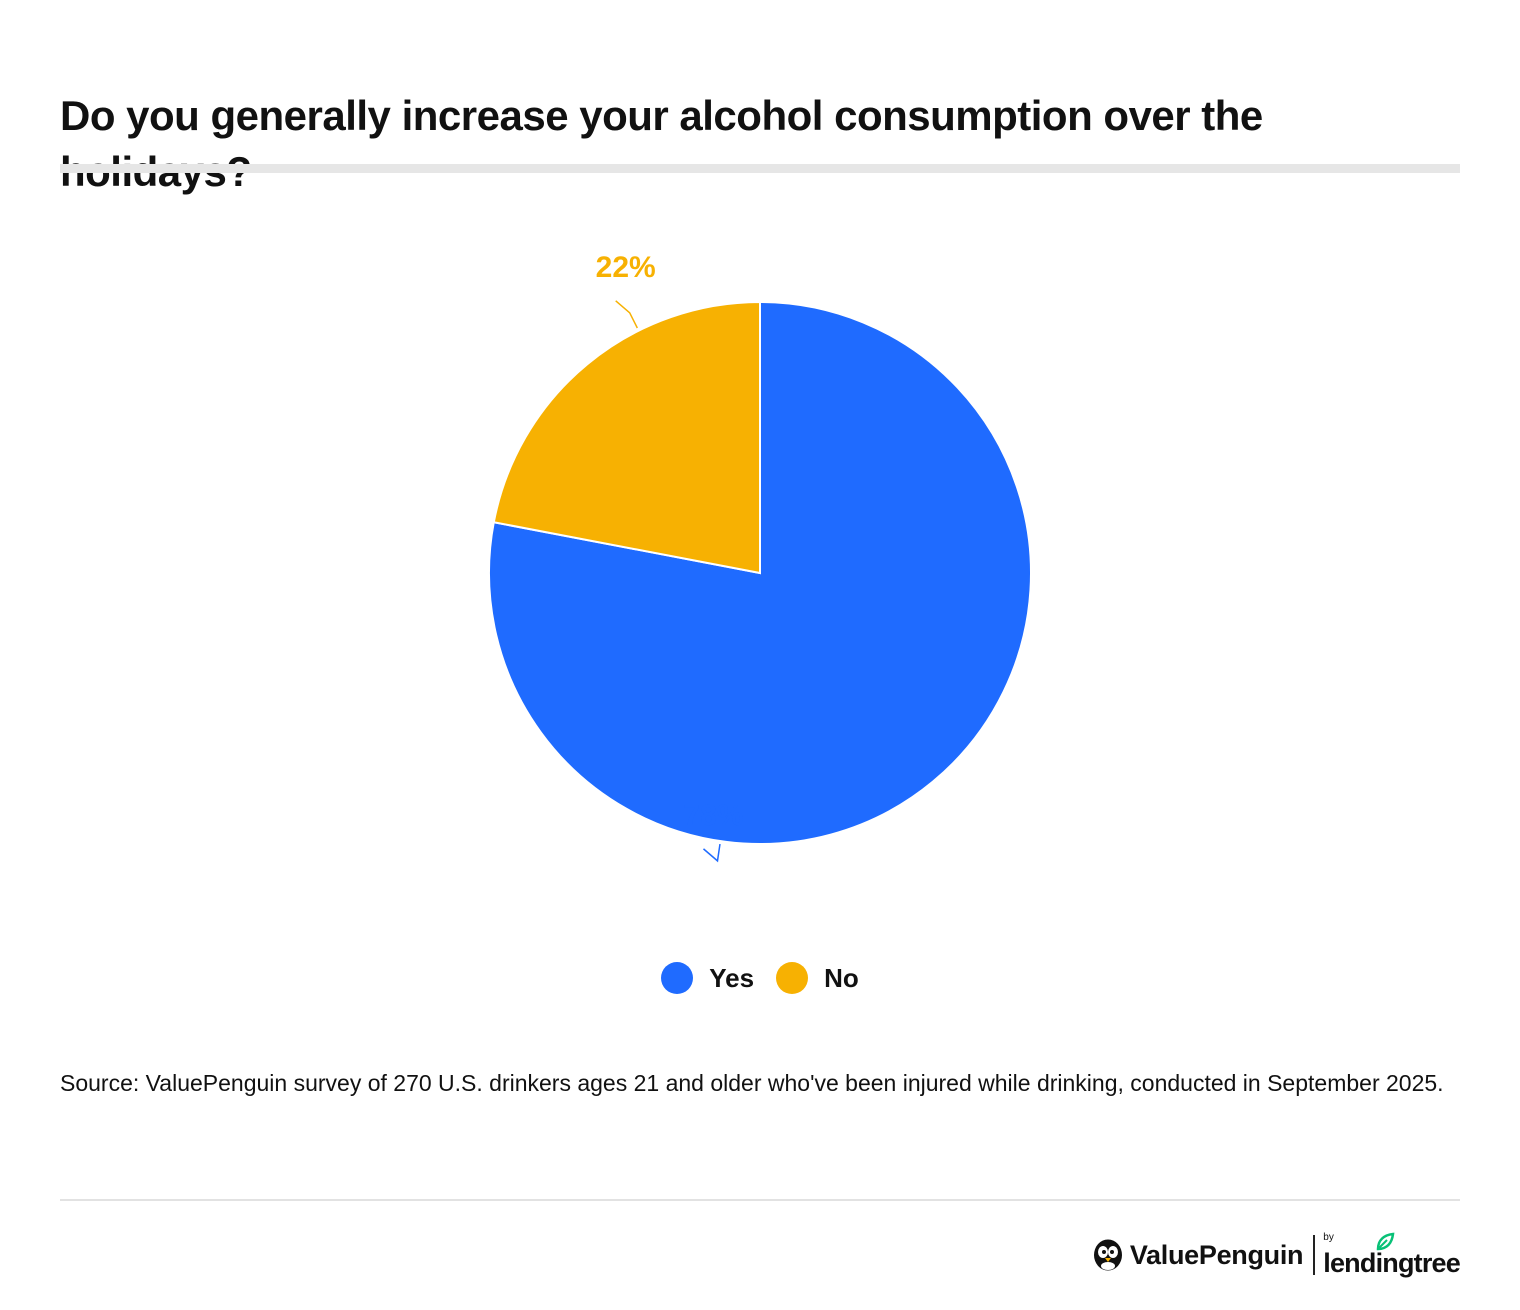 The height and width of the screenshot is (1310, 1520). I want to click on footer-logos: ValuePenguin by lendingtree, so click(1276, 1255).